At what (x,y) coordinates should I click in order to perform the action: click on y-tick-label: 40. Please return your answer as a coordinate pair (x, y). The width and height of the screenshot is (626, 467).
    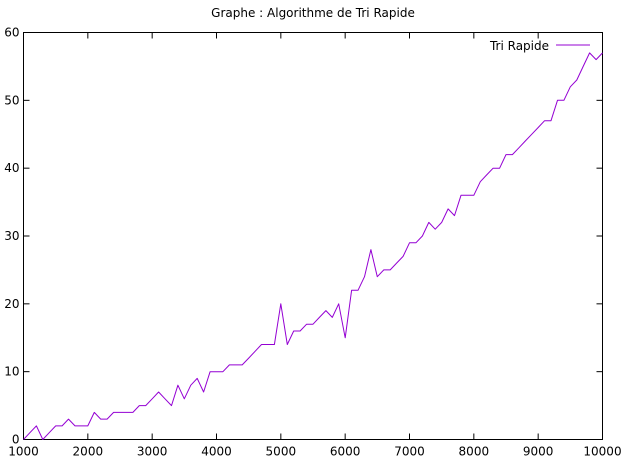
    Looking at the image, I should click on (11, 168).